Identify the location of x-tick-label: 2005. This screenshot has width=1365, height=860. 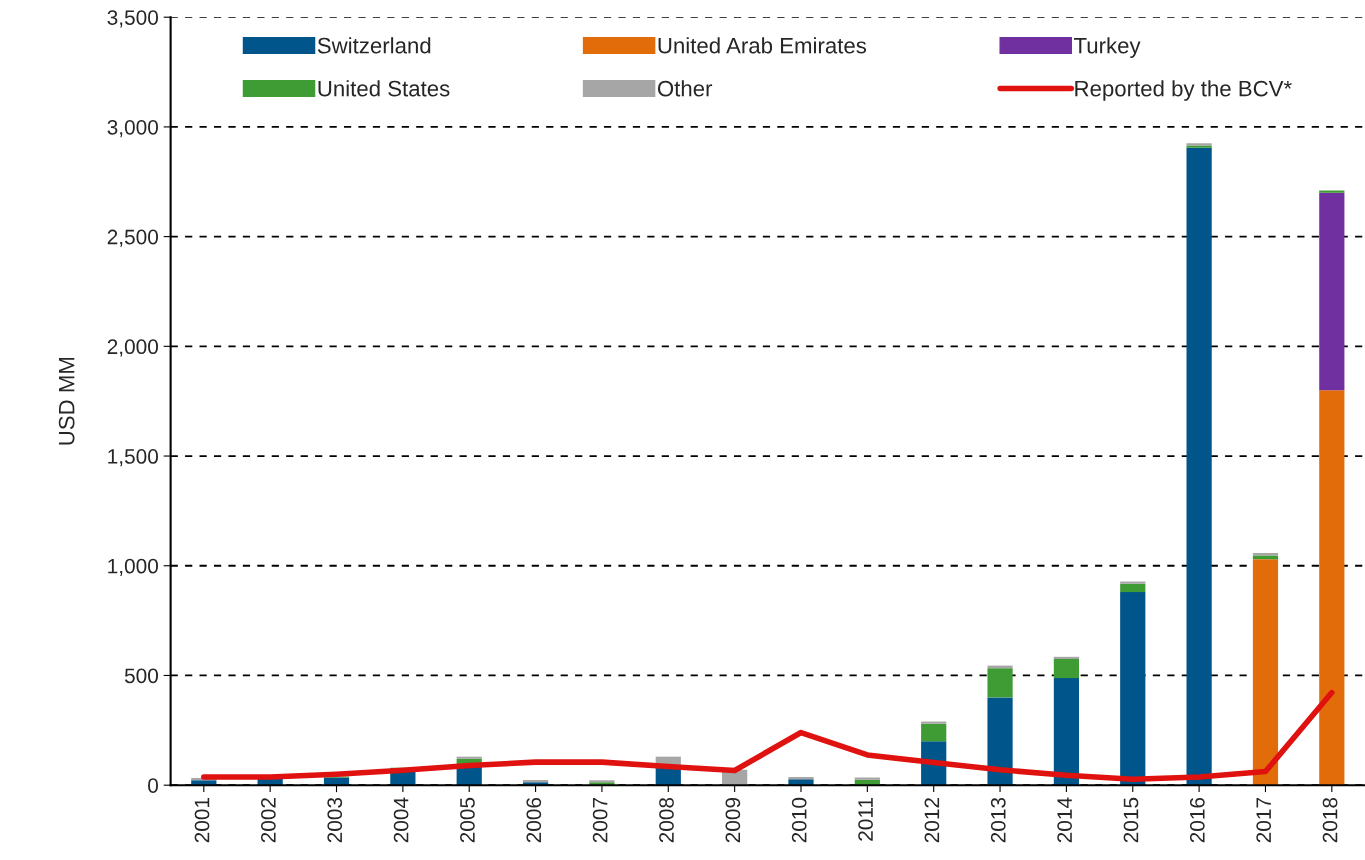
(467, 820).